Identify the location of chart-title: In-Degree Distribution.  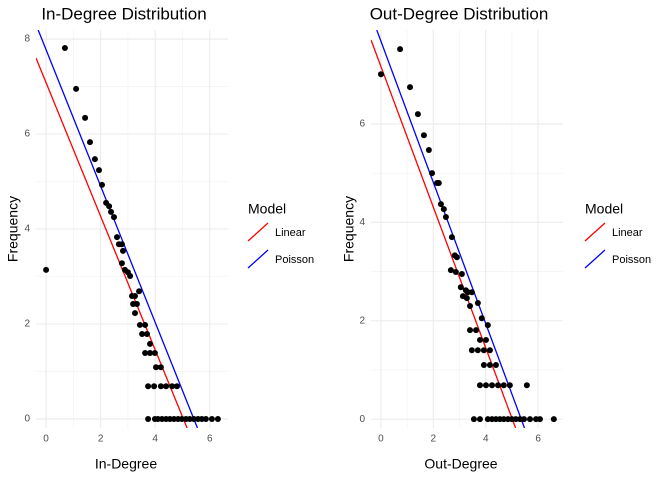
(123, 13).